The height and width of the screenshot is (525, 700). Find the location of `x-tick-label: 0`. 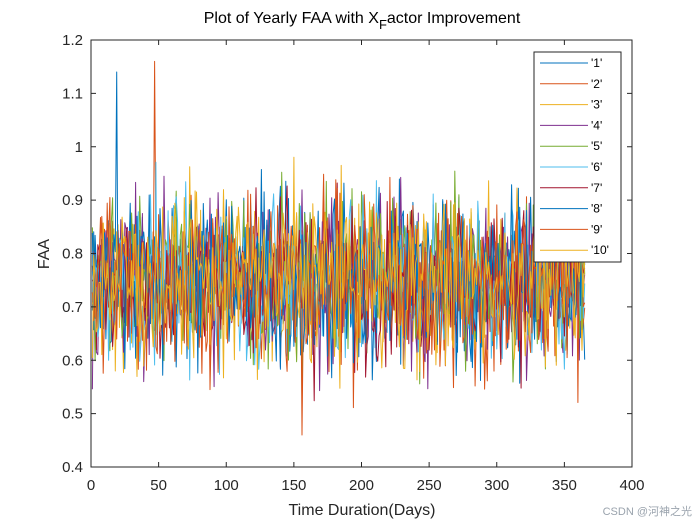

x-tick-label: 0 is located at coordinates (91, 485).